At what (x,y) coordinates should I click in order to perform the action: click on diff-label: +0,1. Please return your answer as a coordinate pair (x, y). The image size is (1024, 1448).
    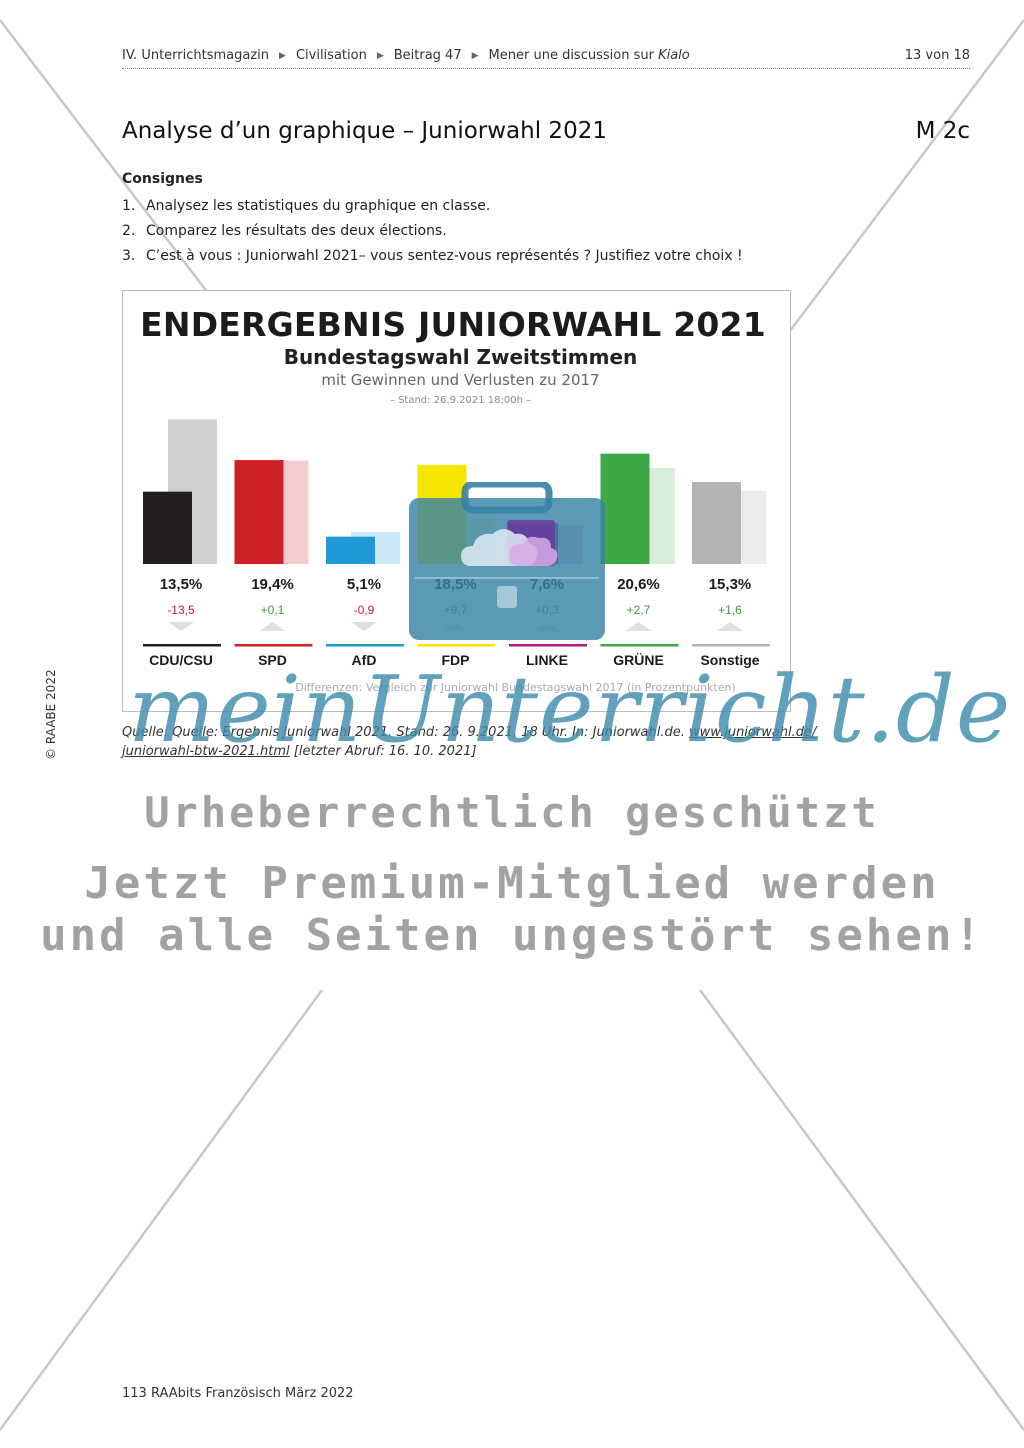
    Looking at the image, I should click on (273, 610).